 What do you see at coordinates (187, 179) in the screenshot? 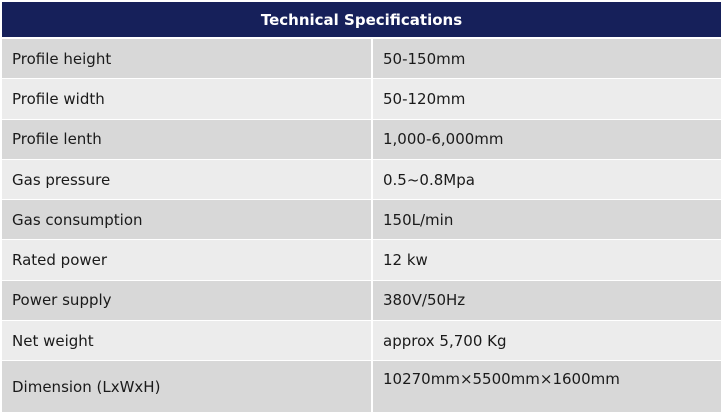
I see `spec-label: Gas pressure` at bounding box center [187, 179].